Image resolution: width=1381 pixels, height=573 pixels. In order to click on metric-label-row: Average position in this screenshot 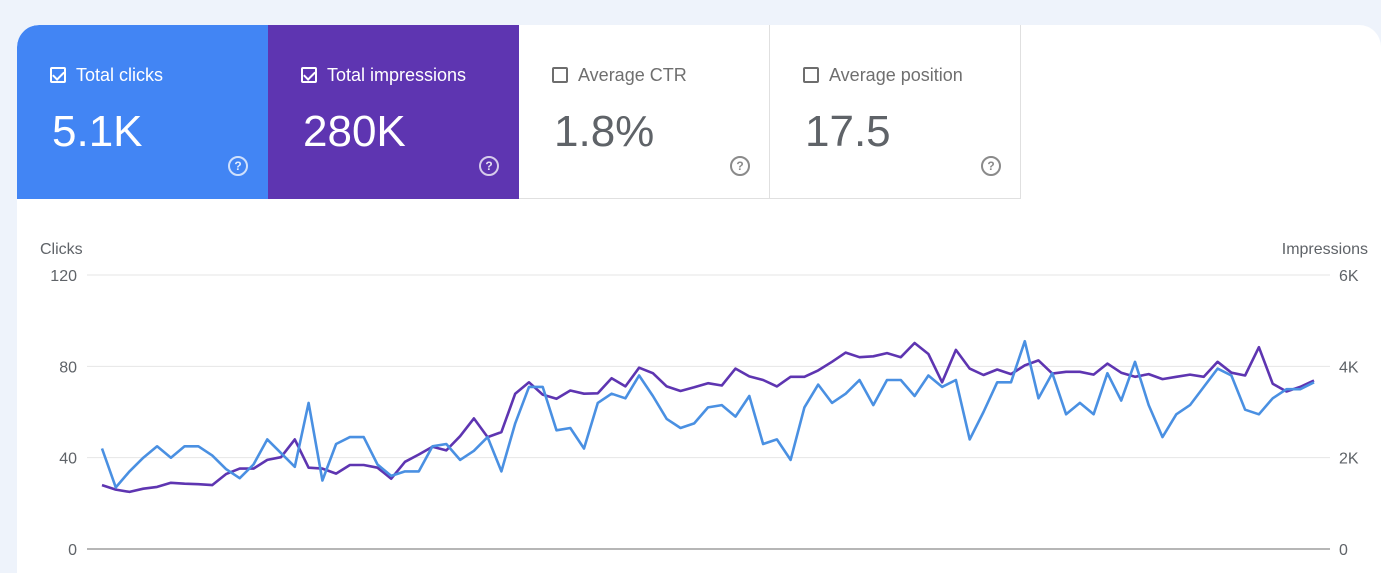, I will do `click(883, 75)`.